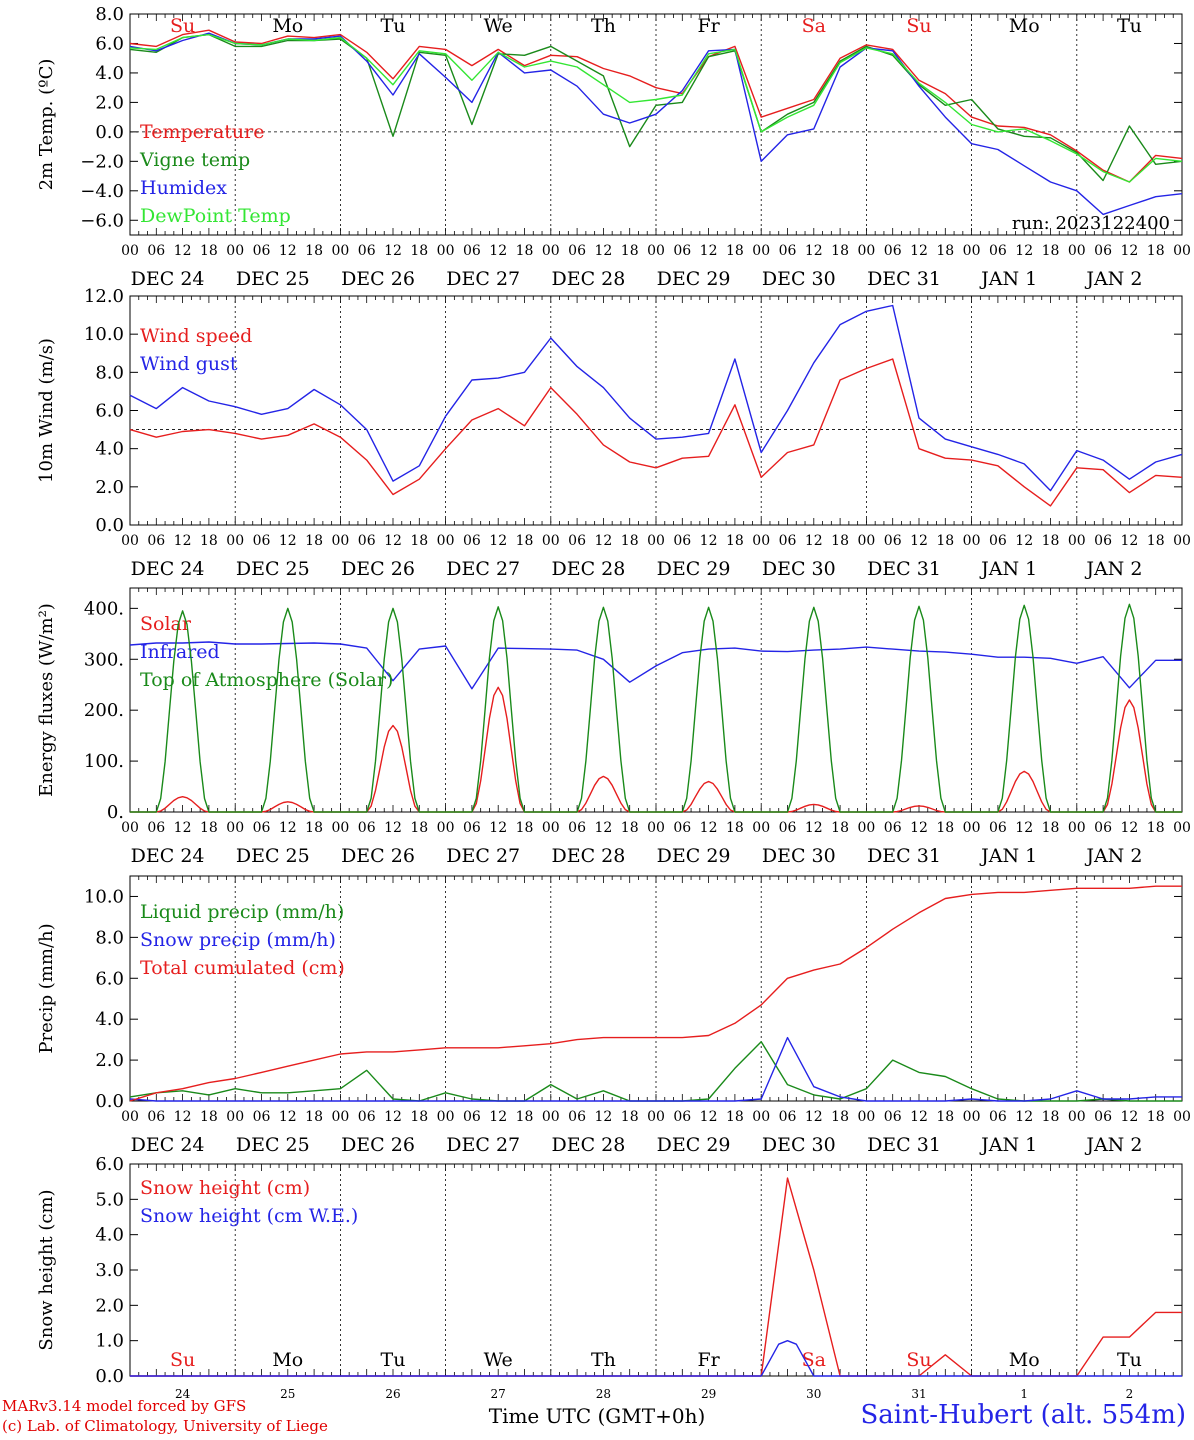 The width and height of the screenshot is (1194, 1440). What do you see at coordinates (104, 296) in the screenshot?
I see `panel-1-ytick-label: 12.0` at bounding box center [104, 296].